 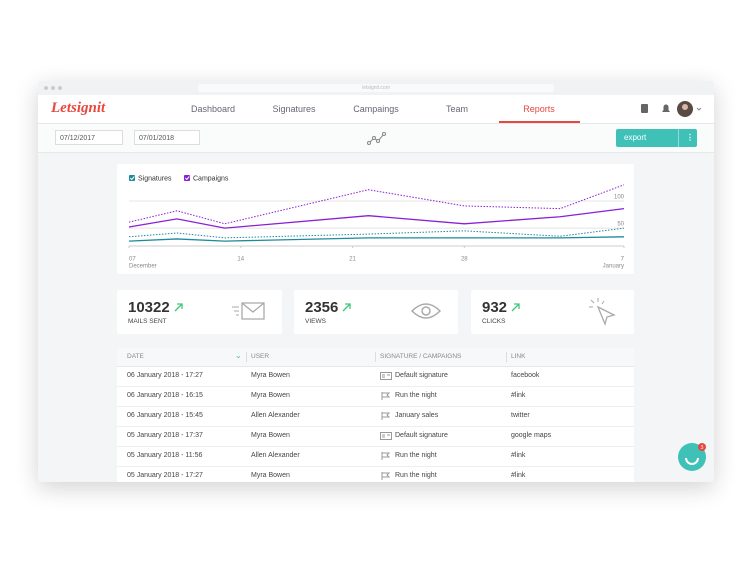 What do you see at coordinates (149, 307) in the screenshot?
I see `stat-value: 10322` at bounding box center [149, 307].